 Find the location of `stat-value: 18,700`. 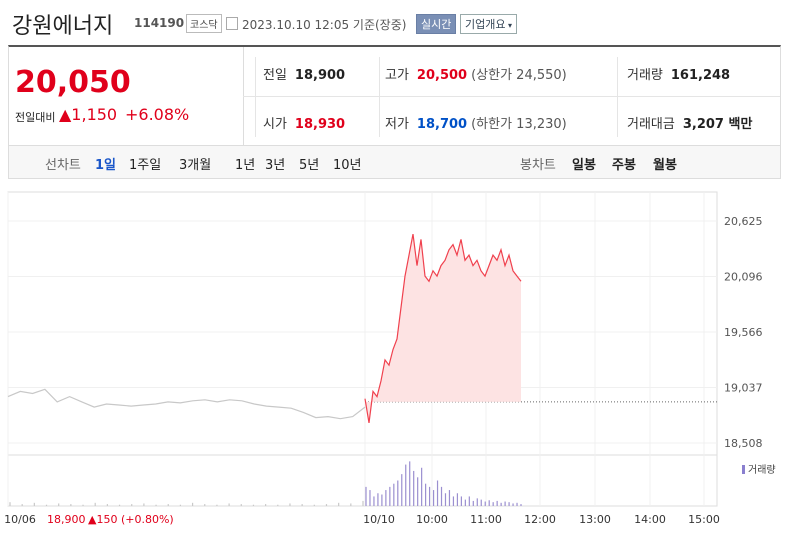

stat-value: 18,700 is located at coordinates (442, 124).